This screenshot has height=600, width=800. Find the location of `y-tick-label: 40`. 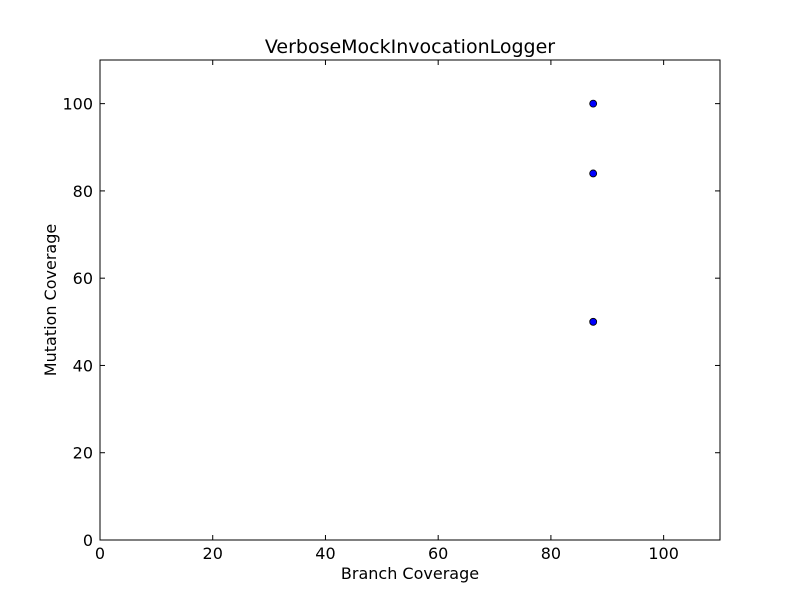

y-tick-label: 40 is located at coordinates (83, 365).